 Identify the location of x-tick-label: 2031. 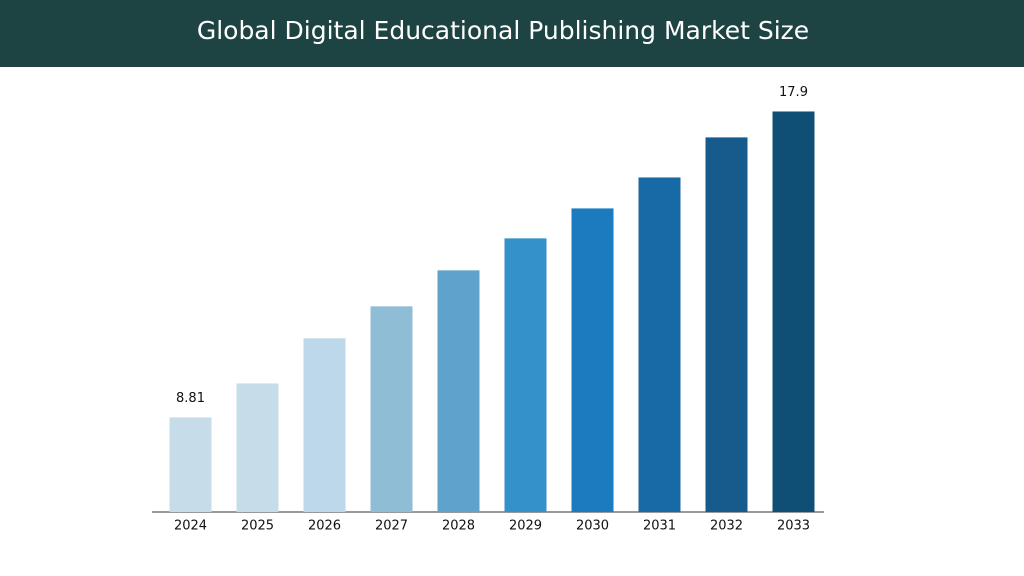
(659, 526).